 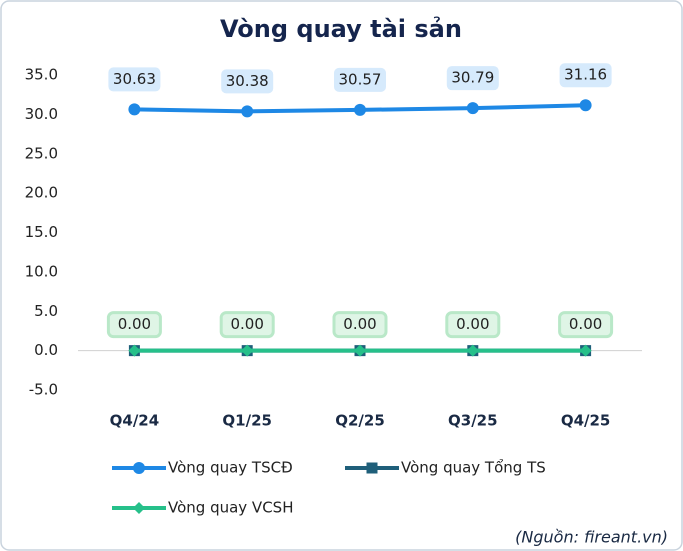 I want to click on chart-title: Vòng quay tài sản, so click(x=341, y=29).